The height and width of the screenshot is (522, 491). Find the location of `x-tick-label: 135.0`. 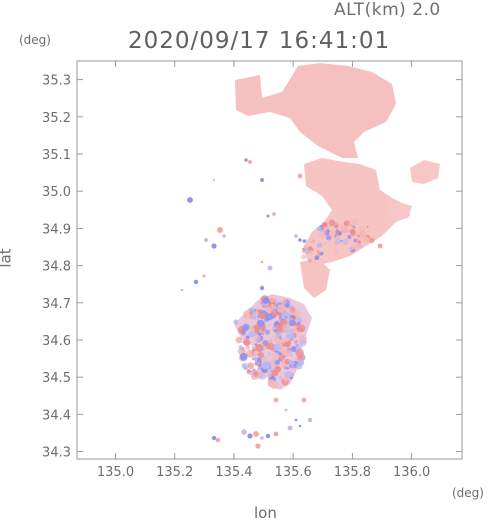

x-tick-label: 135.0 is located at coordinates (115, 472).